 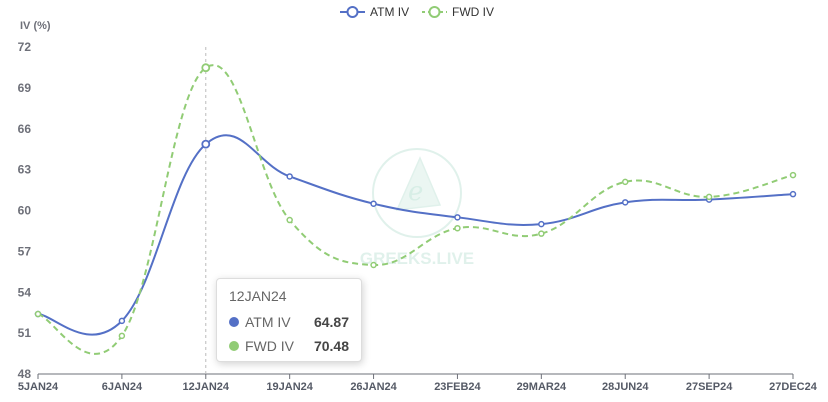 What do you see at coordinates (417, 258) in the screenshot?
I see `watermark-text: GREEKS.LIVE` at bounding box center [417, 258].